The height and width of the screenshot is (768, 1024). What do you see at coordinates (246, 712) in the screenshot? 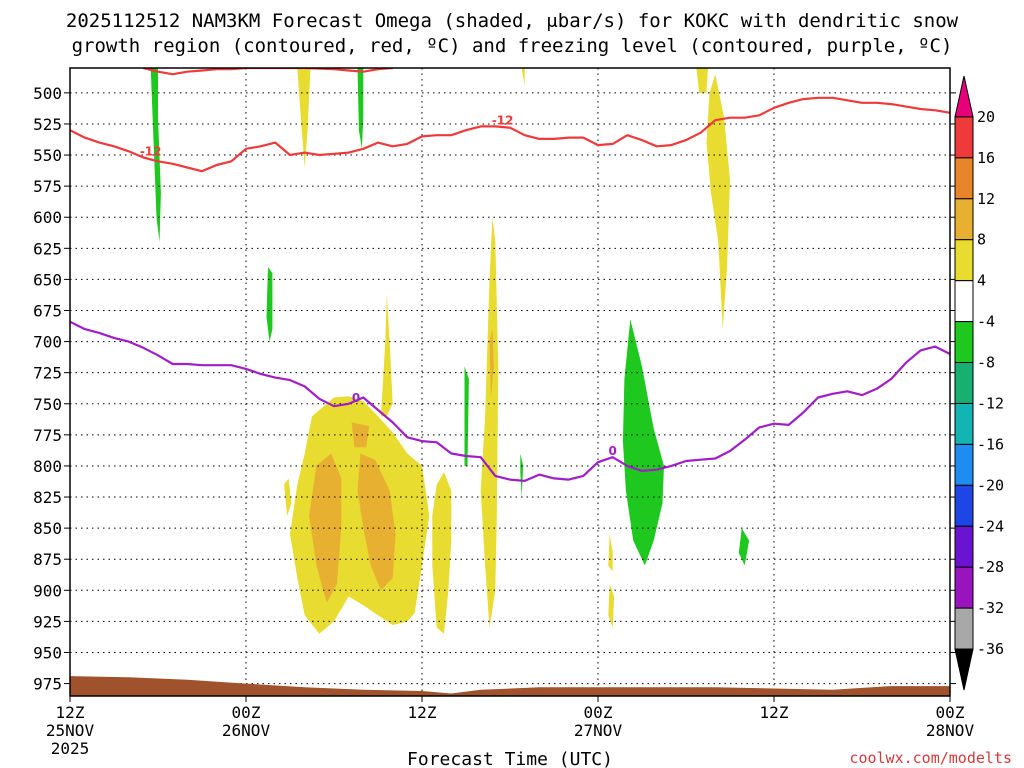
I see `x-tick-label-1-0: 00Z` at bounding box center [246, 712].